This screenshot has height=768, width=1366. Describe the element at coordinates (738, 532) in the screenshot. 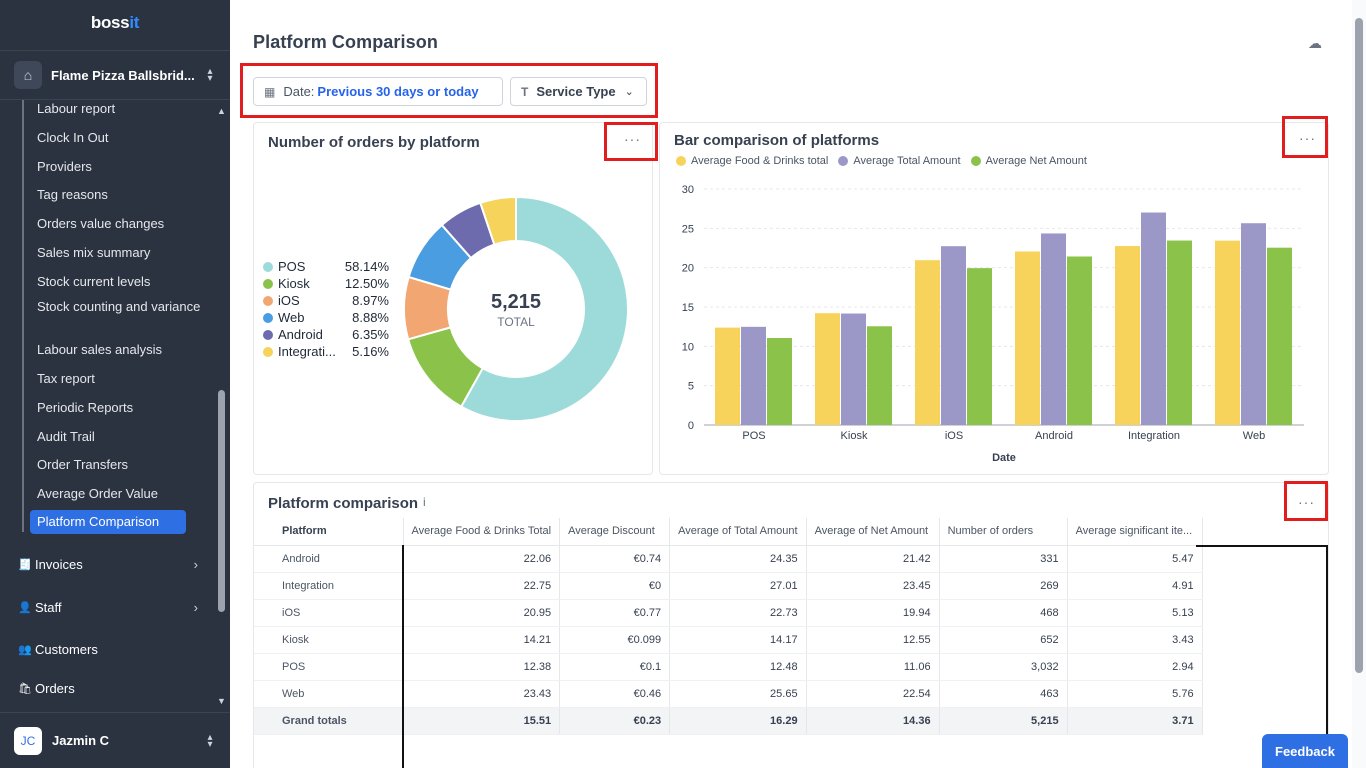

I see `col-header-avg-total: Average of Total Amount` at that location.